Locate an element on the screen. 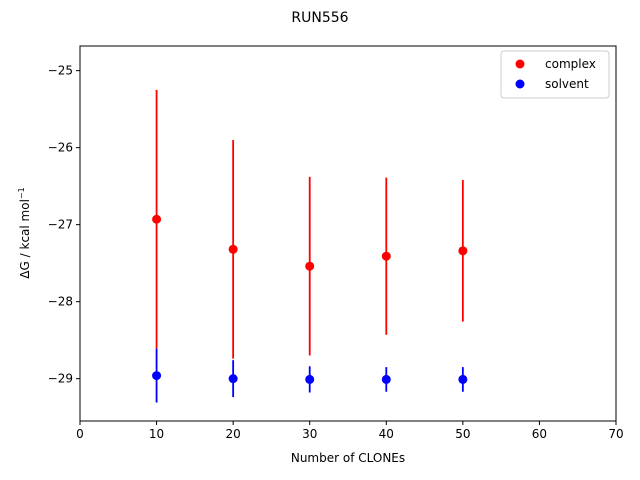 This screenshot has width=640, height=480. x-tick-label: 50 is located at coordinates (462, 434).